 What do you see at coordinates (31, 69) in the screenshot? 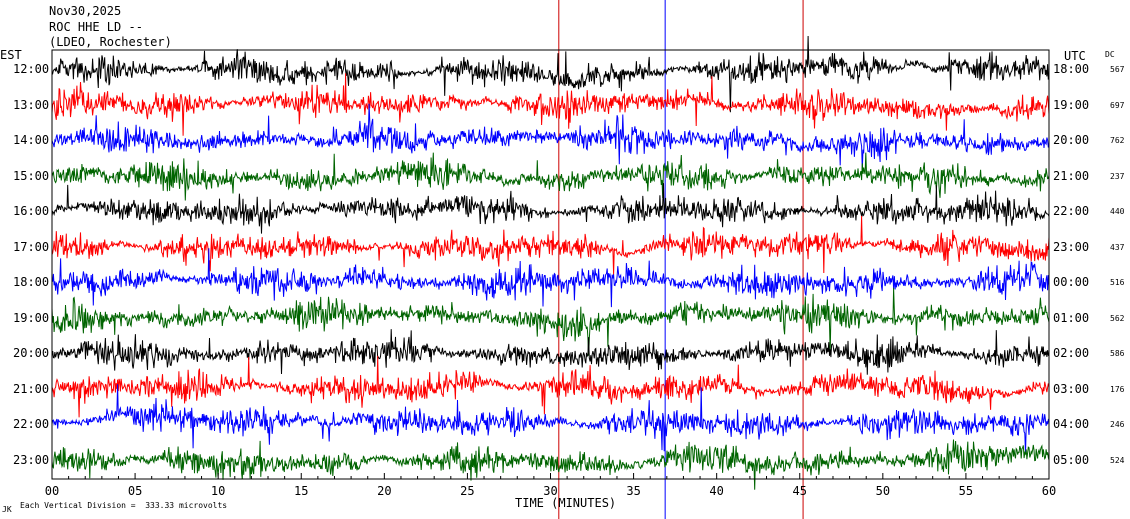
I see `est-label: 12:00` at bounding box center [31, 69].